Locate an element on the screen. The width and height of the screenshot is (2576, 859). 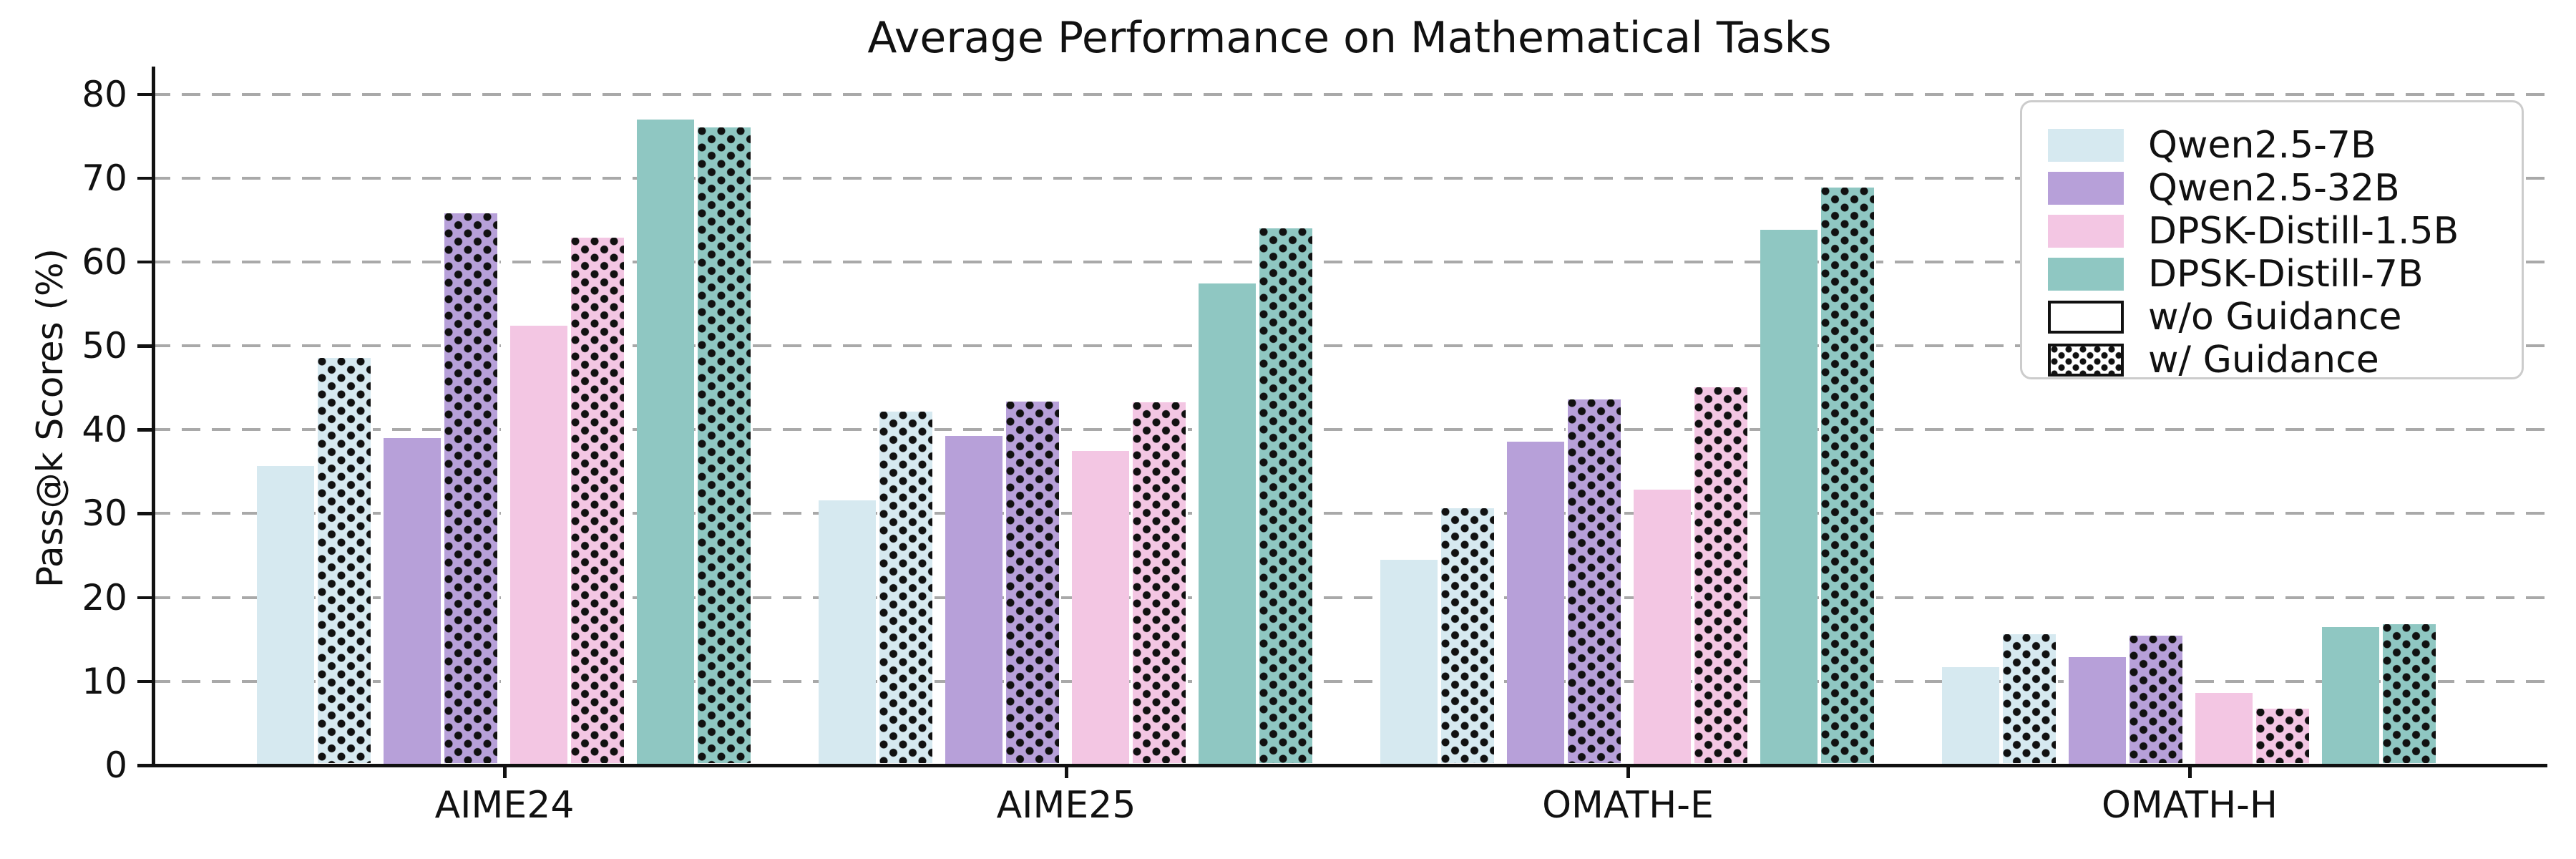
bar-AIME25-DPSK-Distill-7B-wo-guidance is located at coordinates (1227, 524).